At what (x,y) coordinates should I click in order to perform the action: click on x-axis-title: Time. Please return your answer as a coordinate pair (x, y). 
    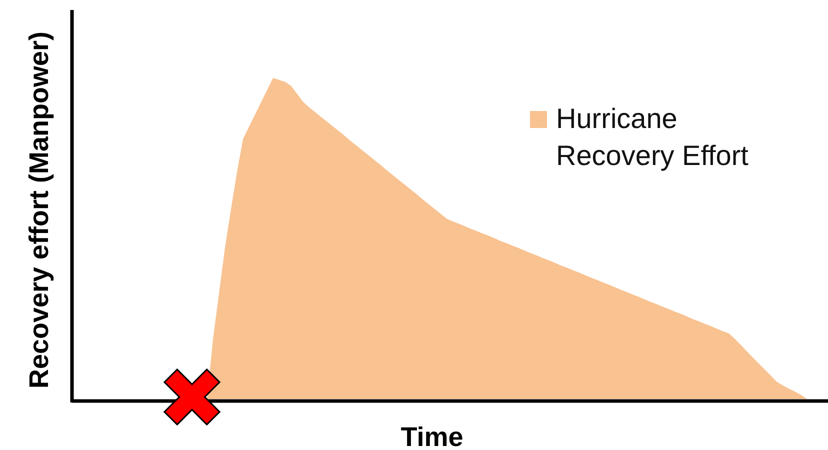
    Looking at the image, I should click on (432, 436).